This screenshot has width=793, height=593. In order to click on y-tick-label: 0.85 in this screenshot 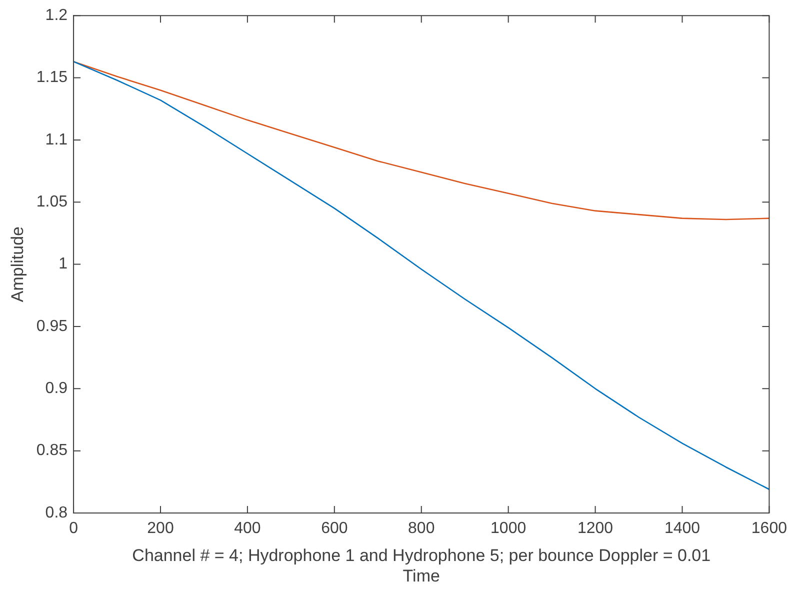, I will do `click(52, 451)`.